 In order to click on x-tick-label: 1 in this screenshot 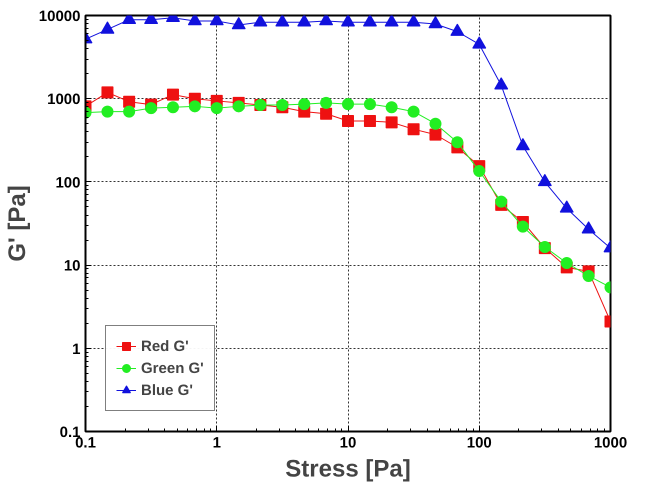, I will do `click(216, 443)`.